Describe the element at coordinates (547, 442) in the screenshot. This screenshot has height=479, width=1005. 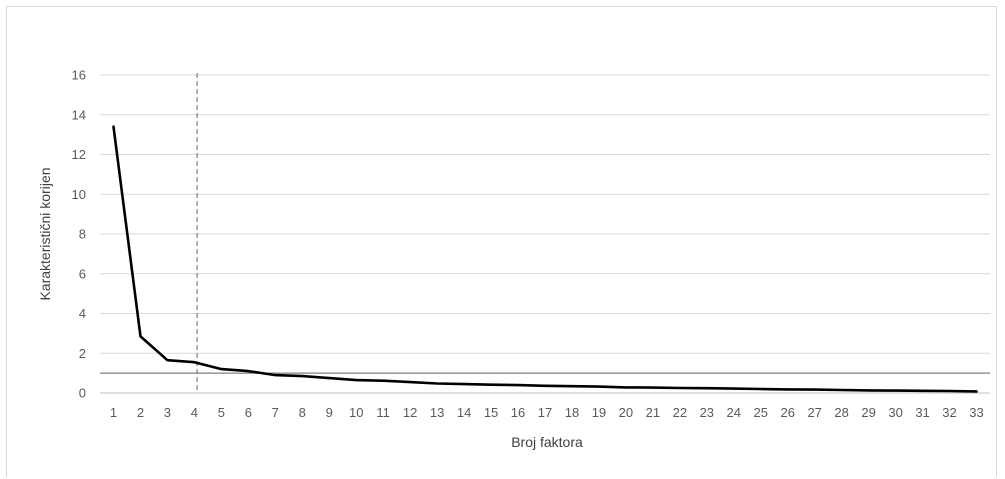
I see `x-axis-title: Broj faktora` at that location.